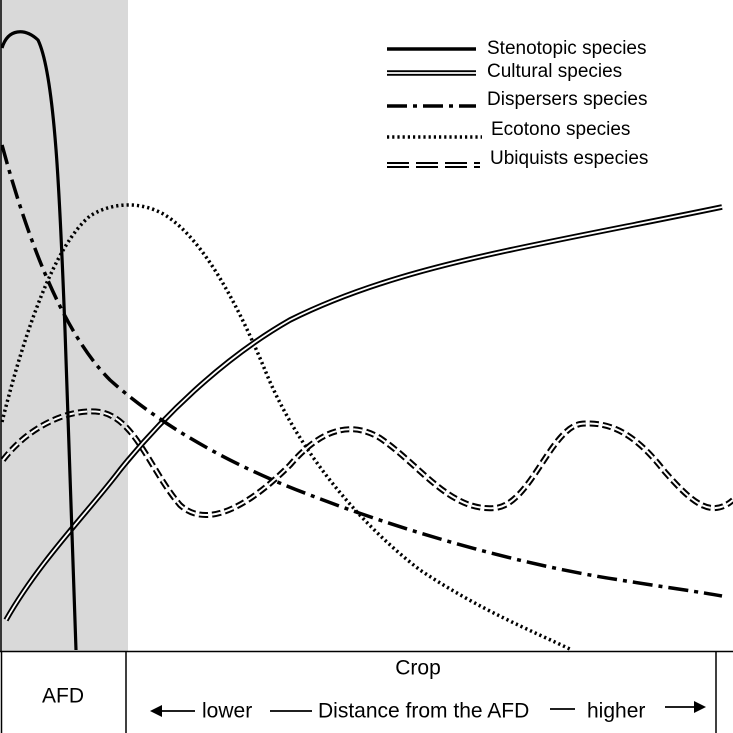 The width and height of the screenshot is (733, 733). Describe the element at coordinates (567, 99) in the screenshot. I see `legend-dispersers-label: Dispersers species` at that location.